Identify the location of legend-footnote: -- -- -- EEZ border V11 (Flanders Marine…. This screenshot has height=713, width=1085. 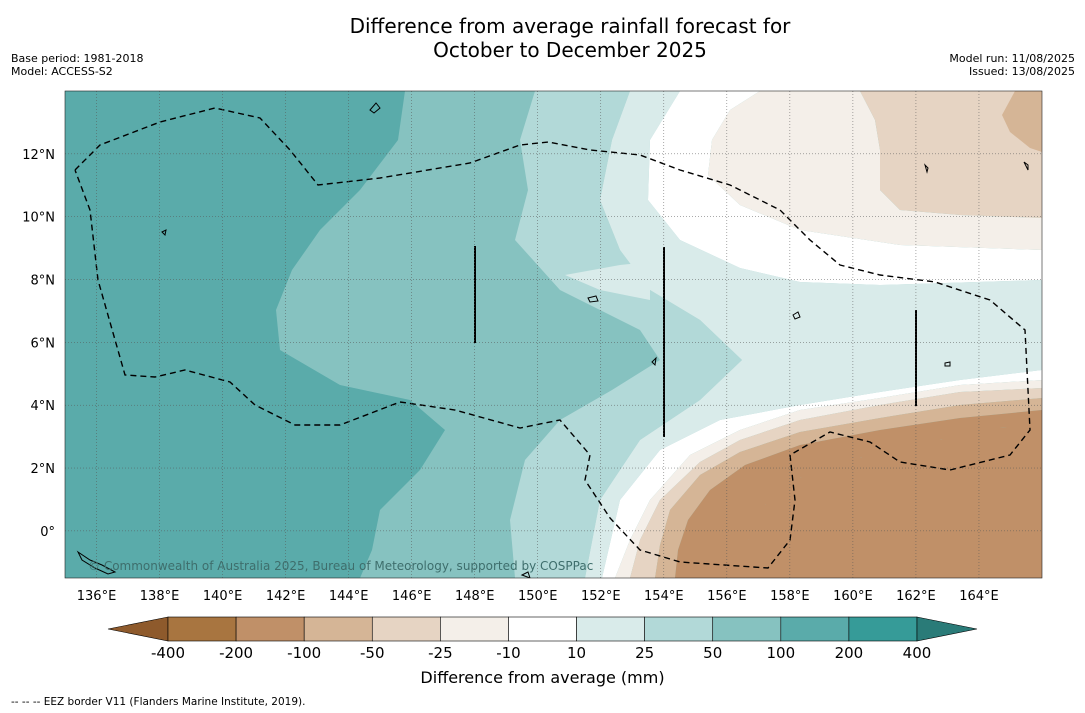
(158, 702).